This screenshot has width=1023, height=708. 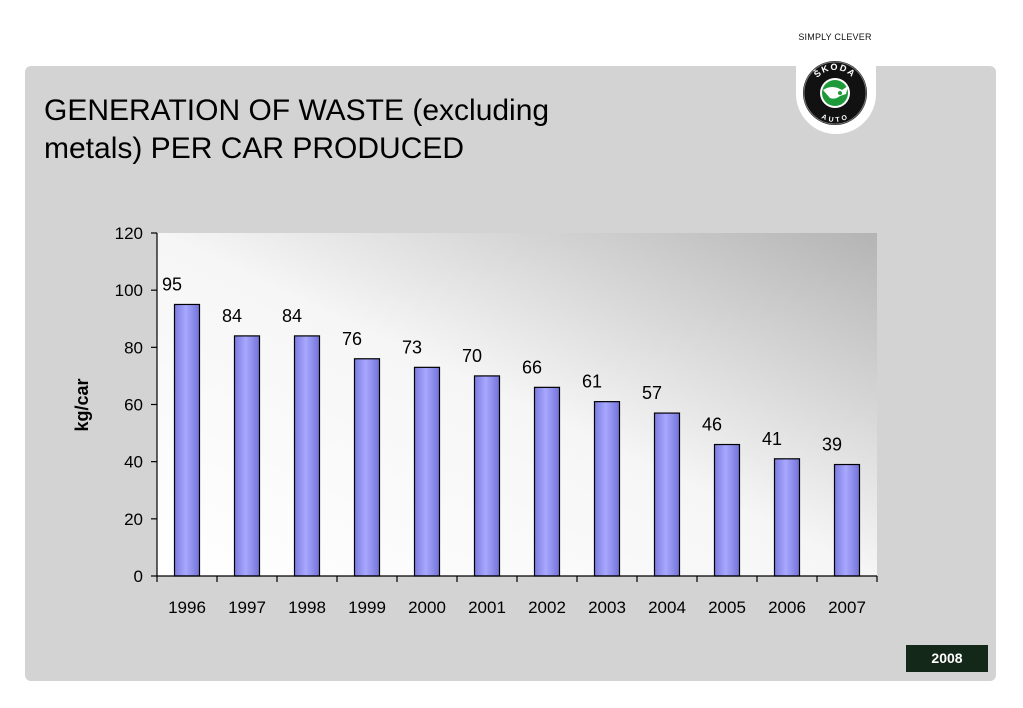 What do you see at coordinates (247, 607) in the screenshot?
I see `x-tick-label-1997: 1997` at bounding box center [247, 607].